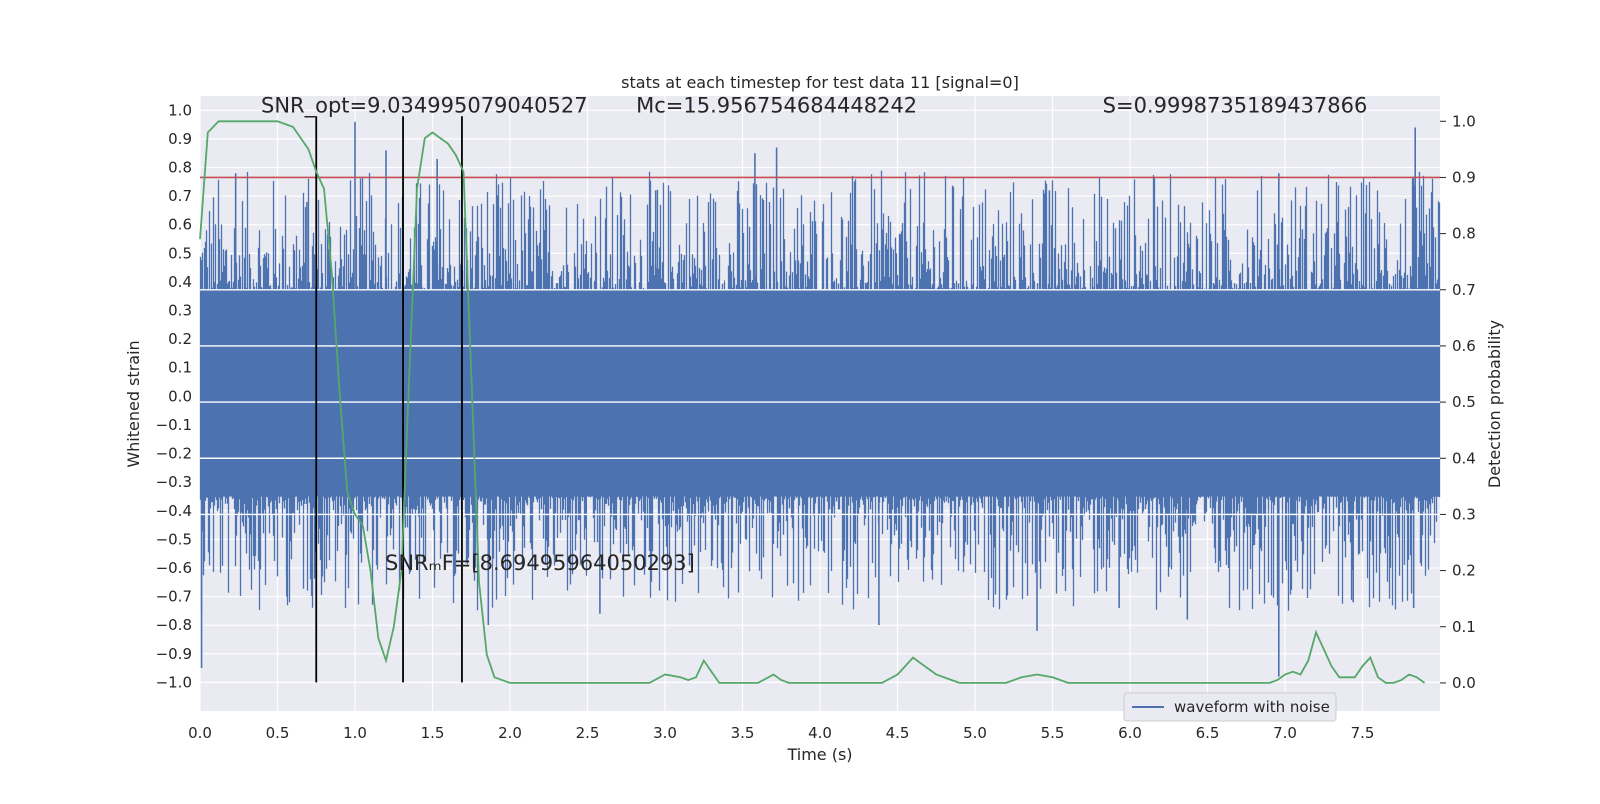 This screenshot has height=804, width=1600. Describe the element at coordinates (355, 733) in the screenshot. I see `x-tick-label: 1.0` at that location.